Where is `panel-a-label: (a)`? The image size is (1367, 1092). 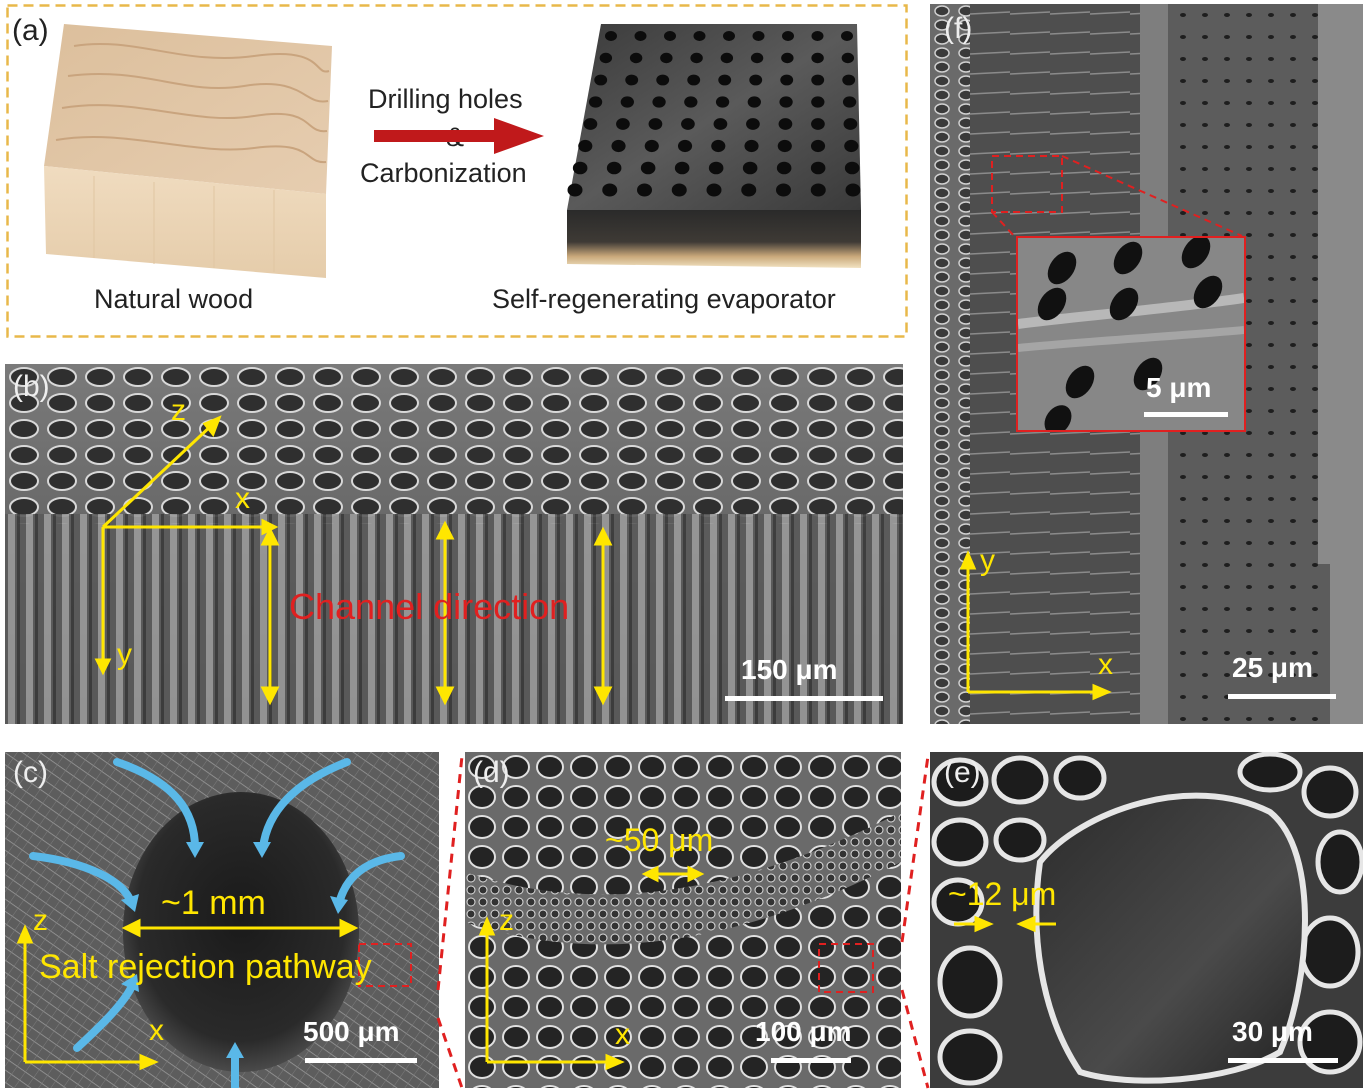
panel-a-label: (a) is located at coordinates (30, 30).